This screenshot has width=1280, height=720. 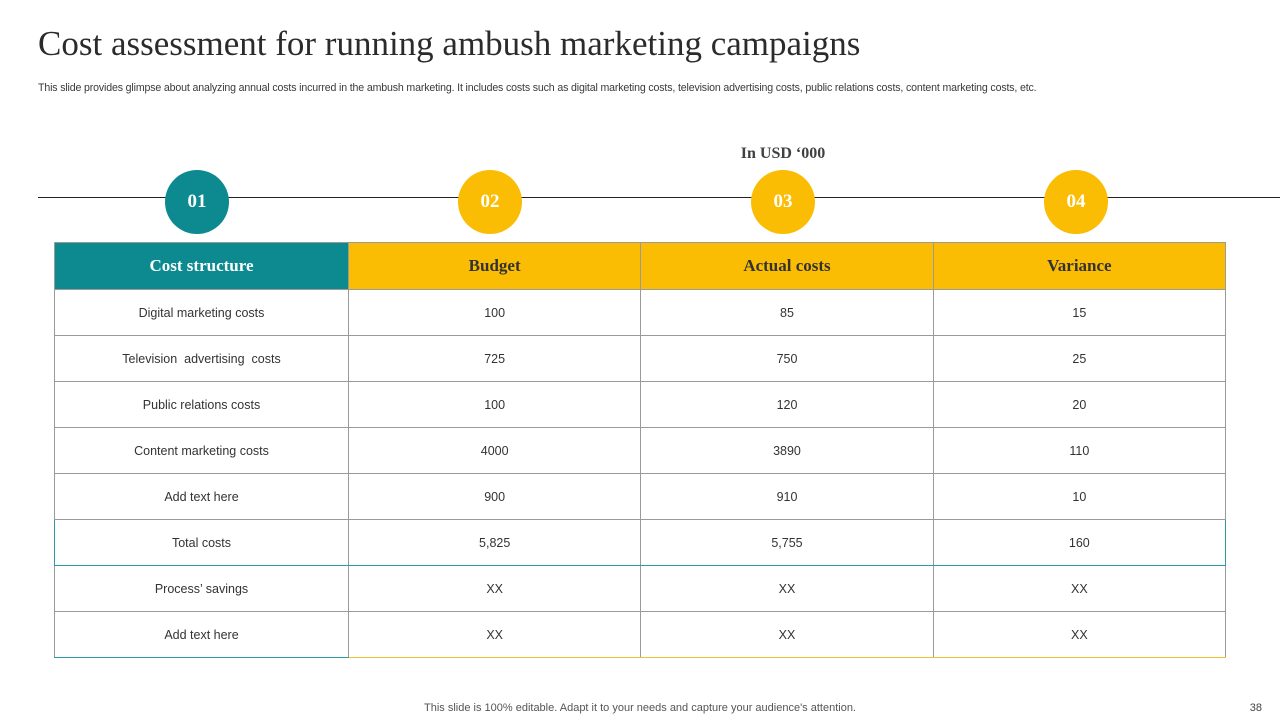 What do you see at coordinates (787, 450) in the screenshot?
I see `actual-cell: 3890` at bounding box center [787, 450].